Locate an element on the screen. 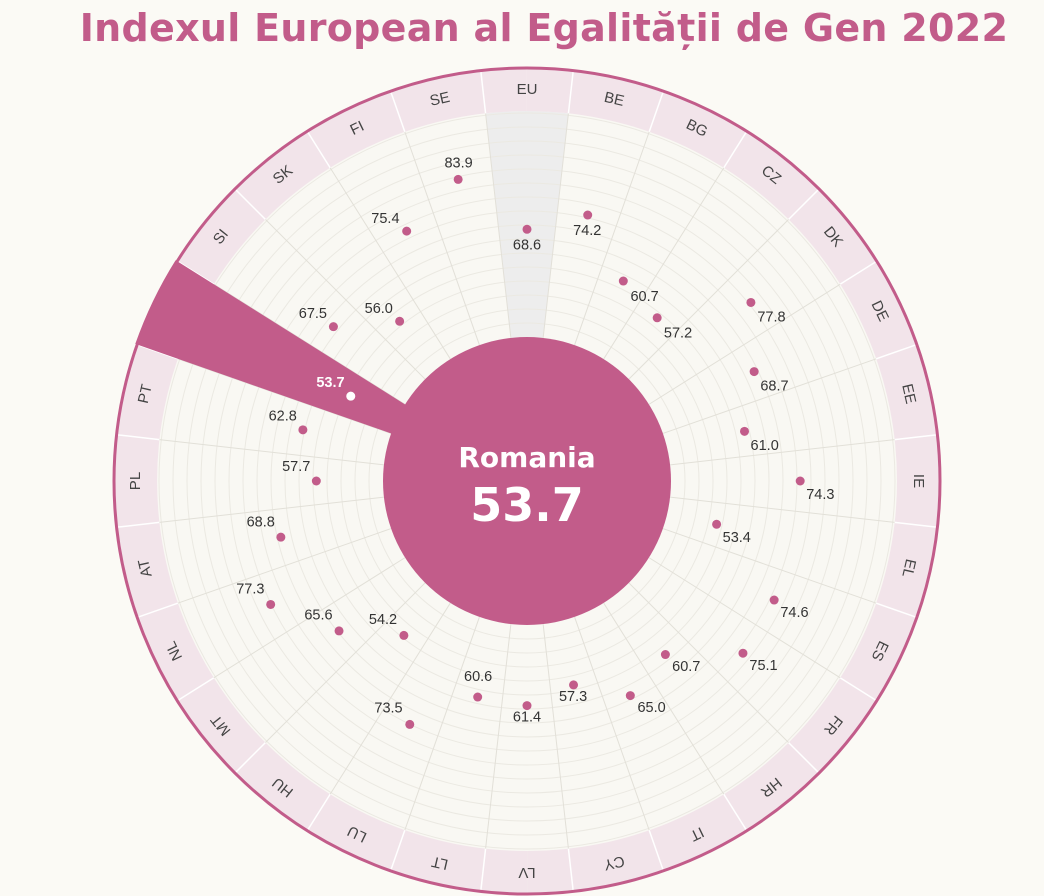 The height and width of the screenshot is (896, 1044). value-label-mt: 65.6 is located at coordinates (318, 616).